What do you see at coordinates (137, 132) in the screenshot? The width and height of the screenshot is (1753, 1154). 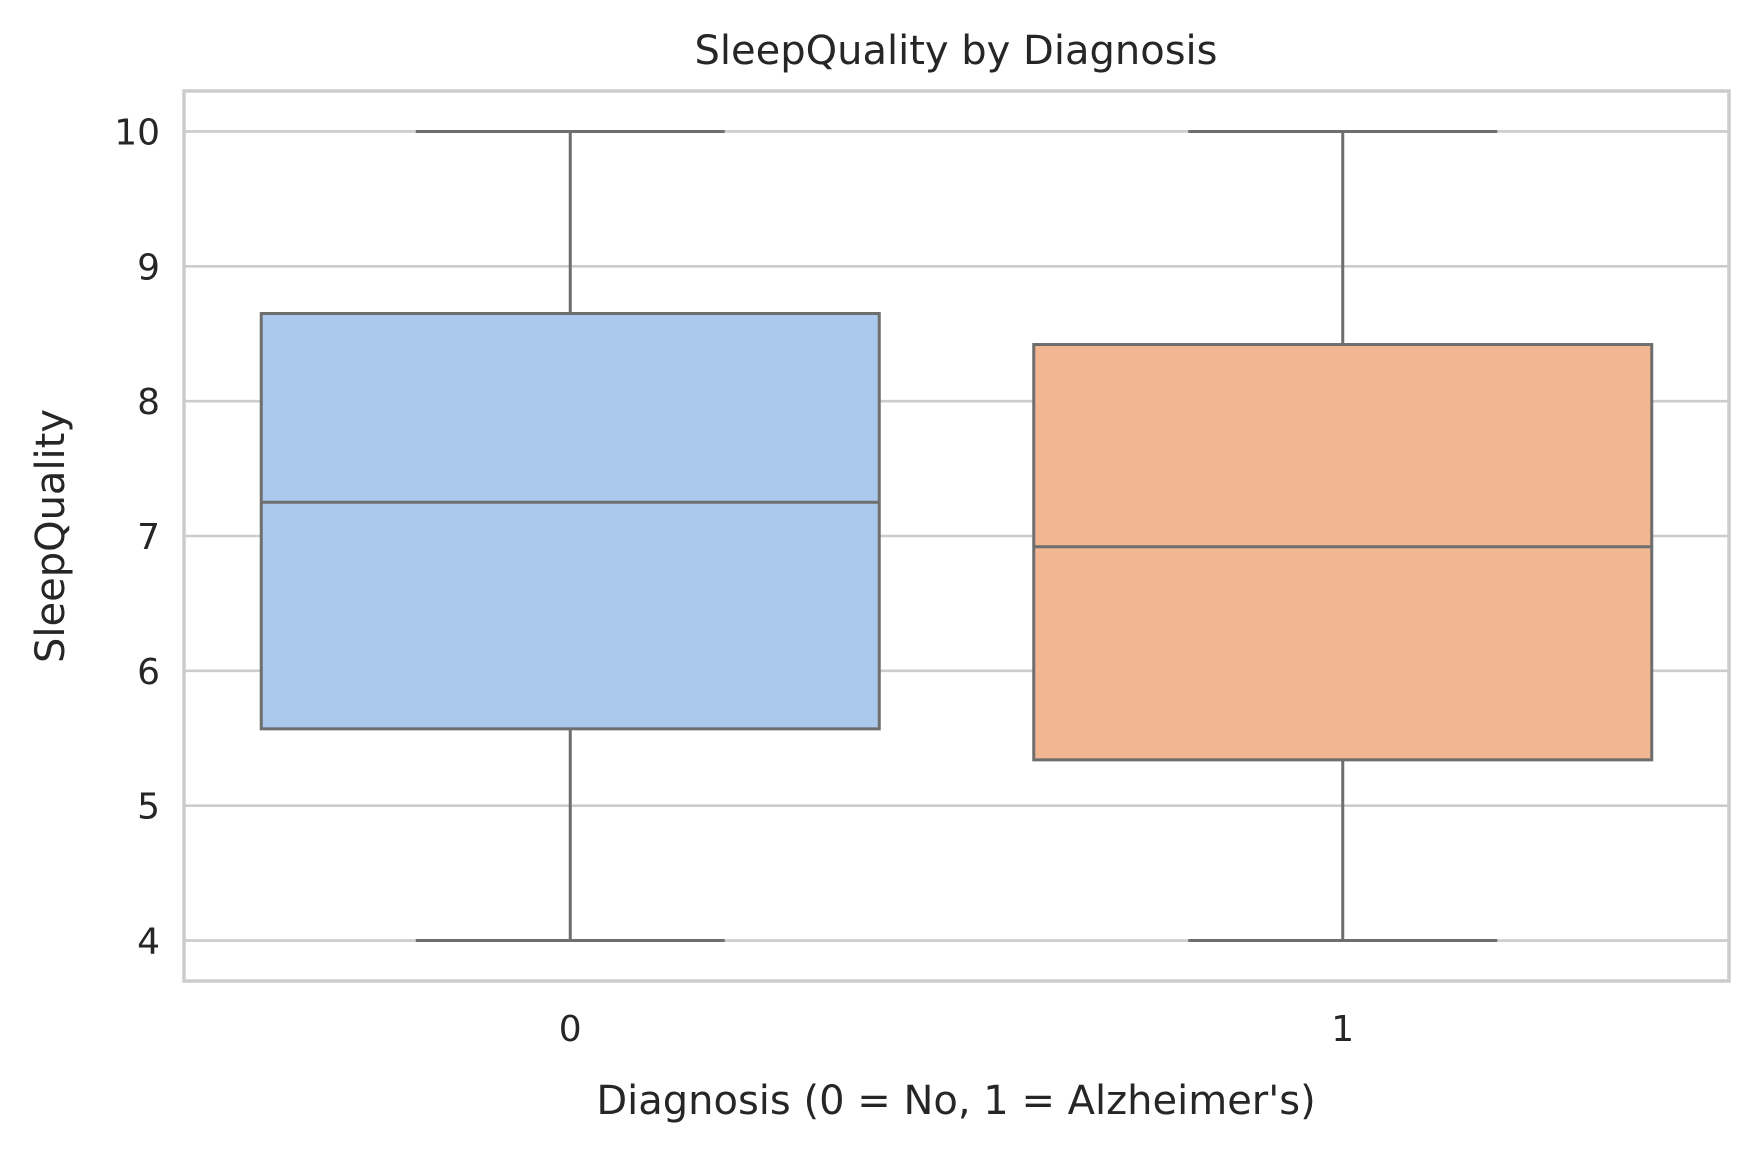 I see `y-tick-label: 10` at bounding box center [137, 132].